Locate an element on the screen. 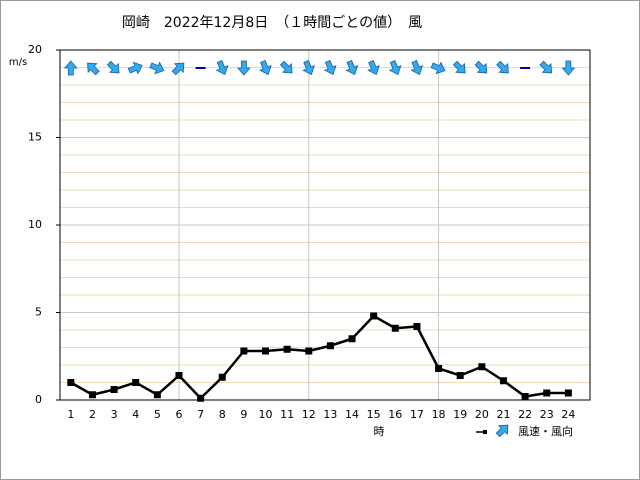  legend-point is located at coordinates (485, 432).